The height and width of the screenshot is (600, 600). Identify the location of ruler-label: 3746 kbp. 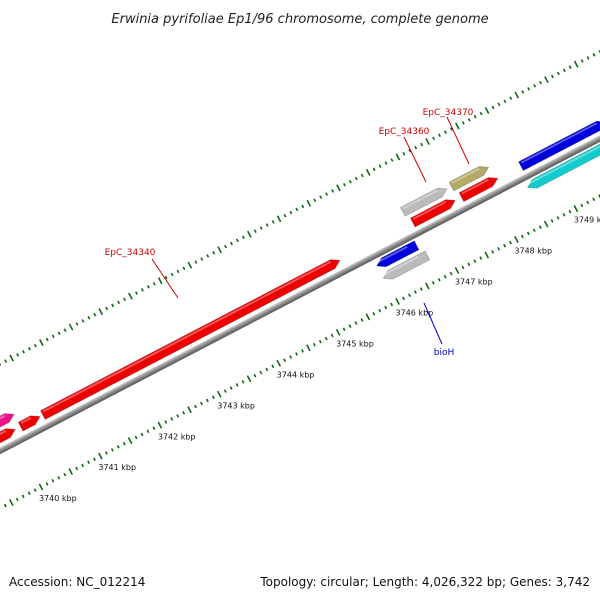
(415, 313).